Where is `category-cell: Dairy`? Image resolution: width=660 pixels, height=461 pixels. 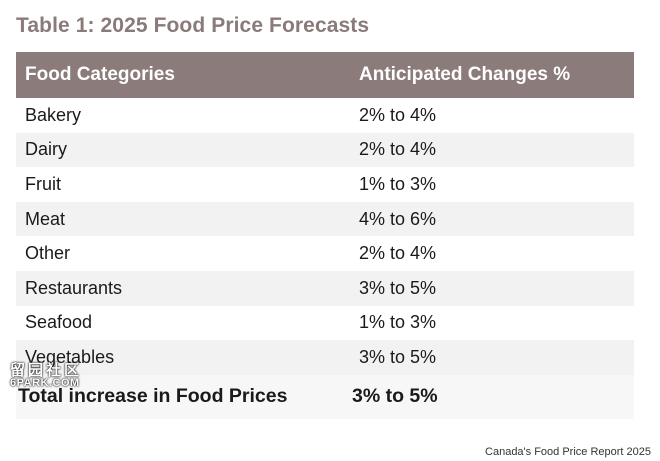 category-cell: Dairy is located at coordinates (46, 149).